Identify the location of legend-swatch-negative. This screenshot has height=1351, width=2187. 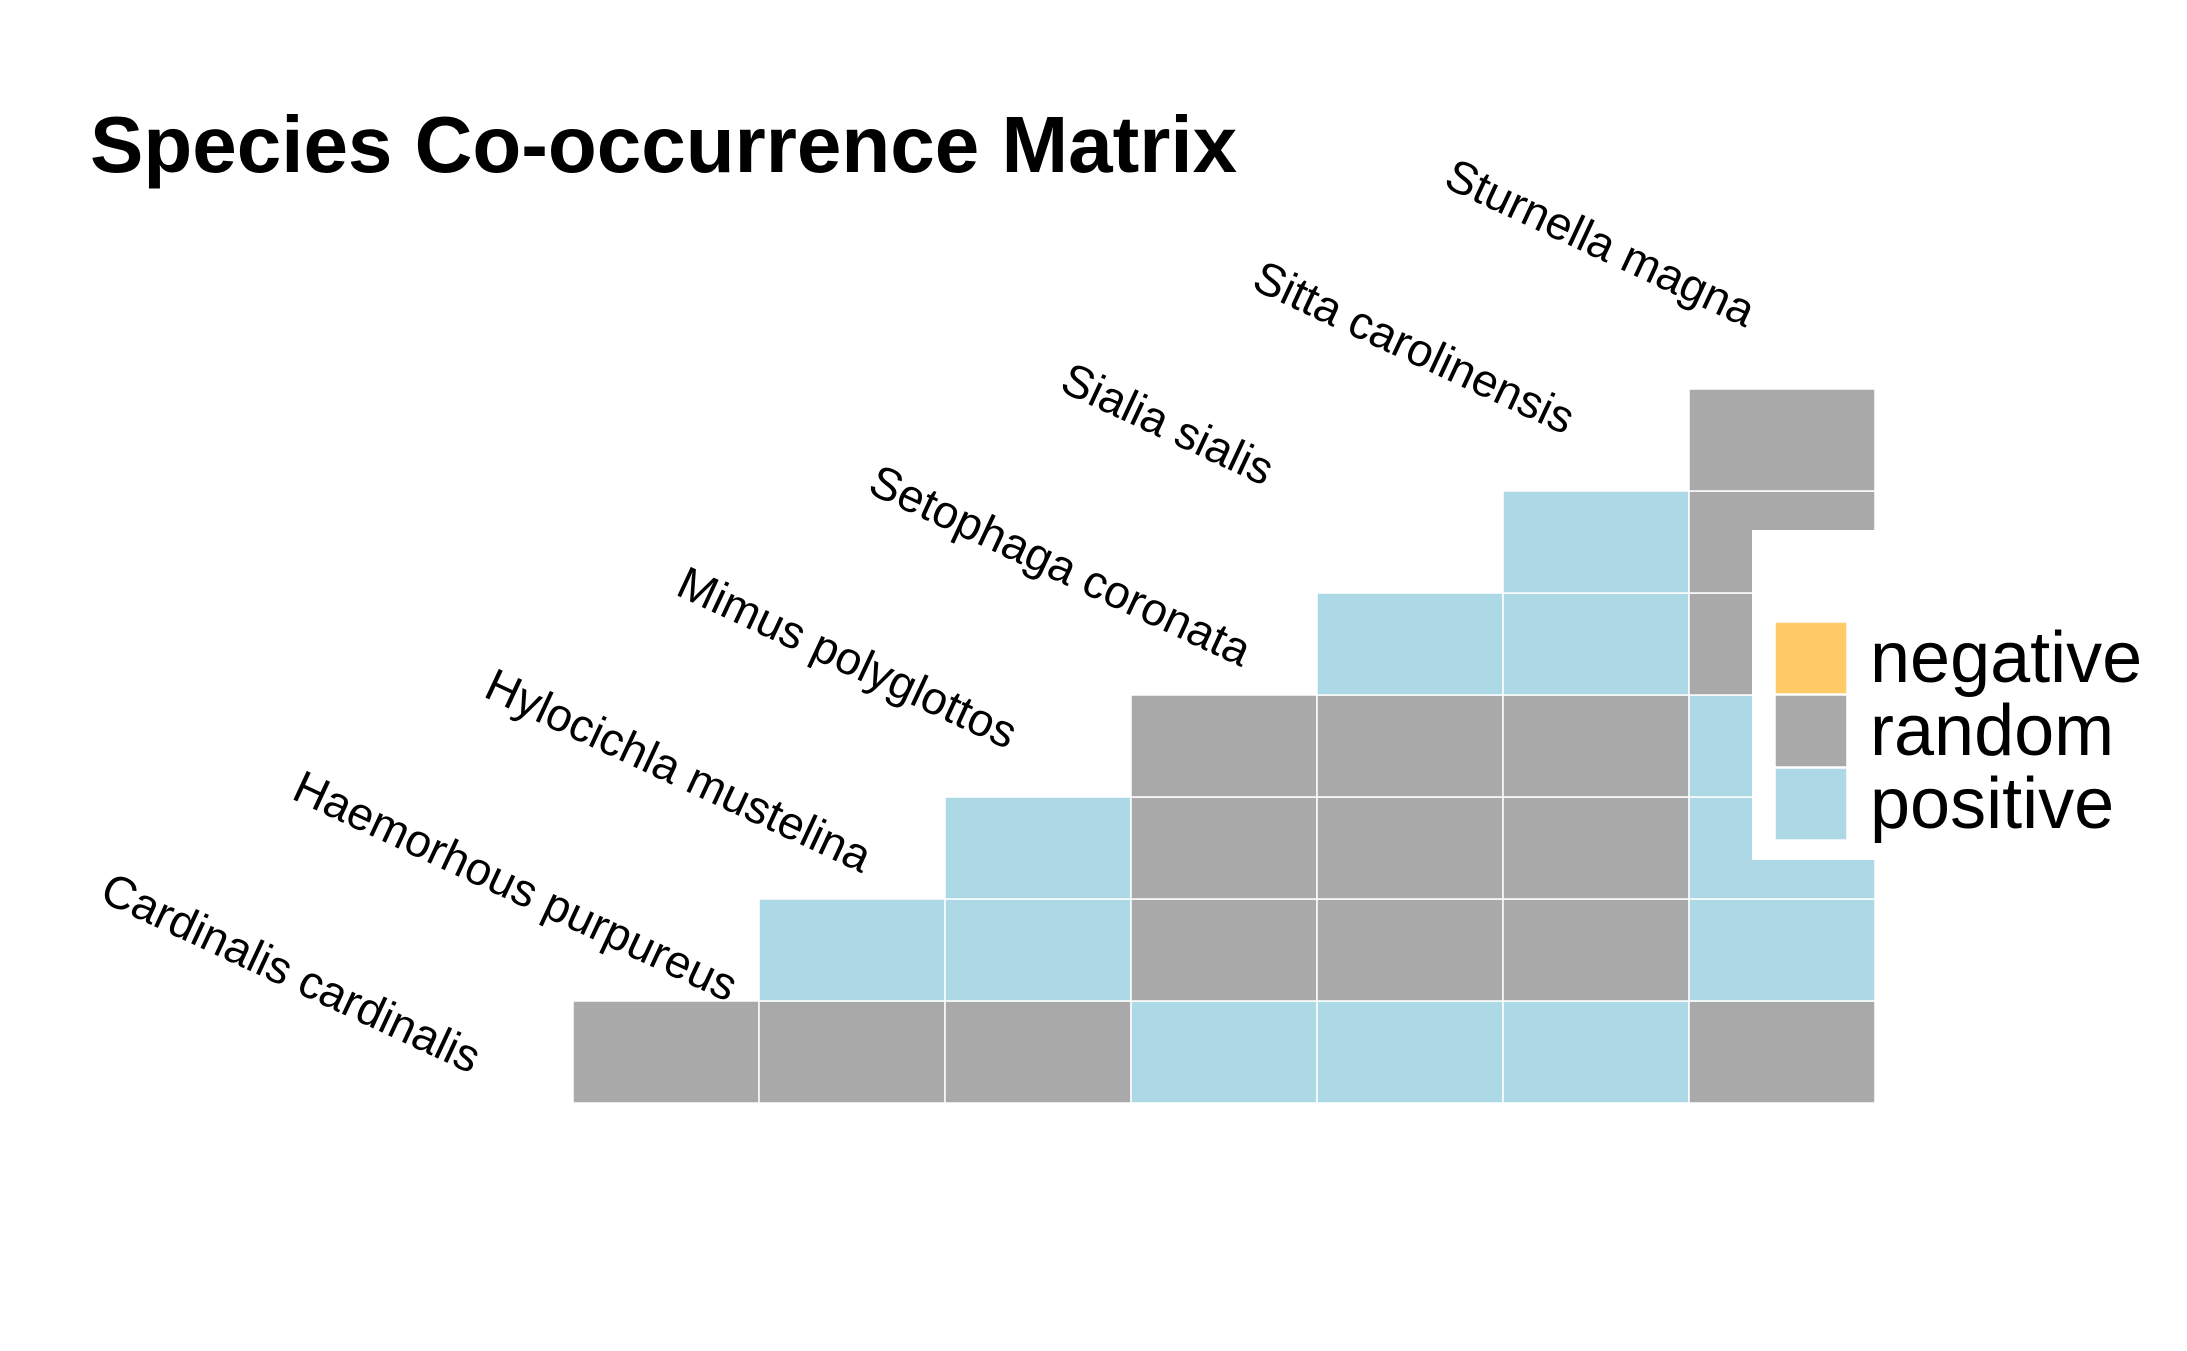
(1811, 658).